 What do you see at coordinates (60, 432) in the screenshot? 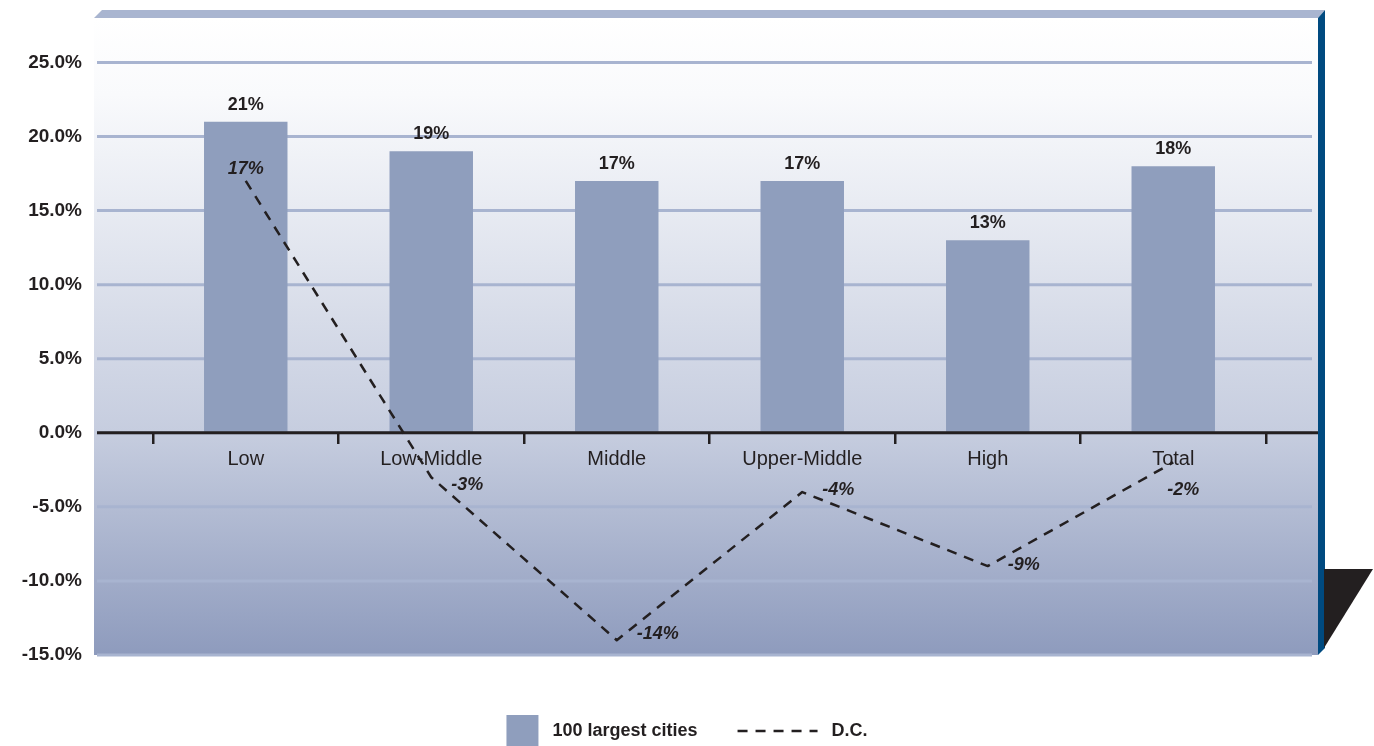
I see `y-tick-label: 0.0%` at bounding box center [60, 432].